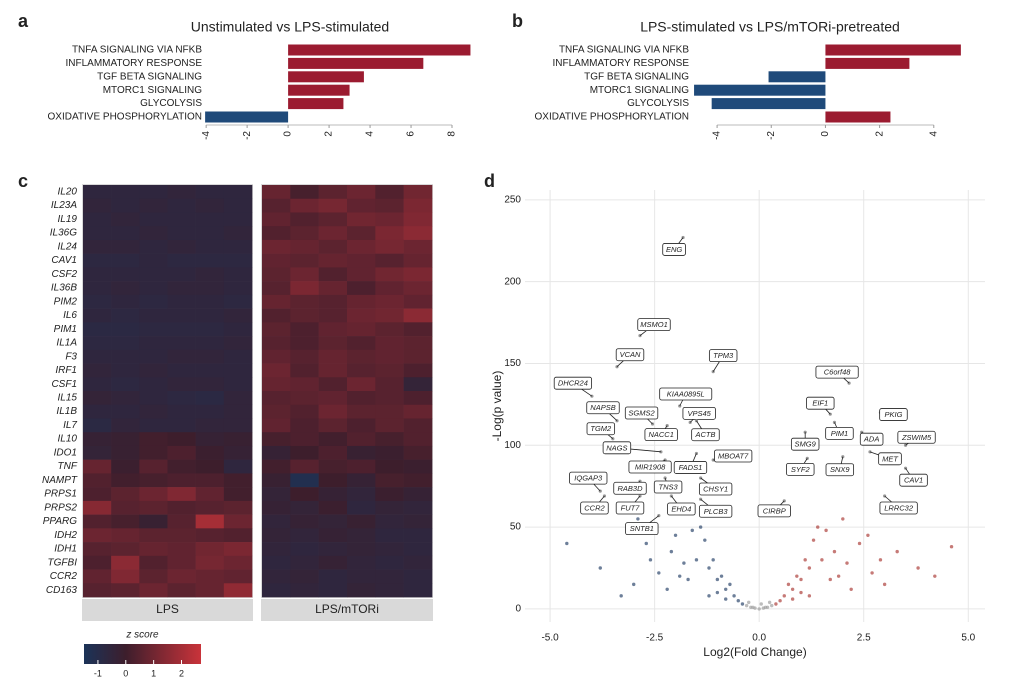  Describe the element at coordinates (838, 372) in the screenshot. I see `gene-annotation: C6orf48` at that location.